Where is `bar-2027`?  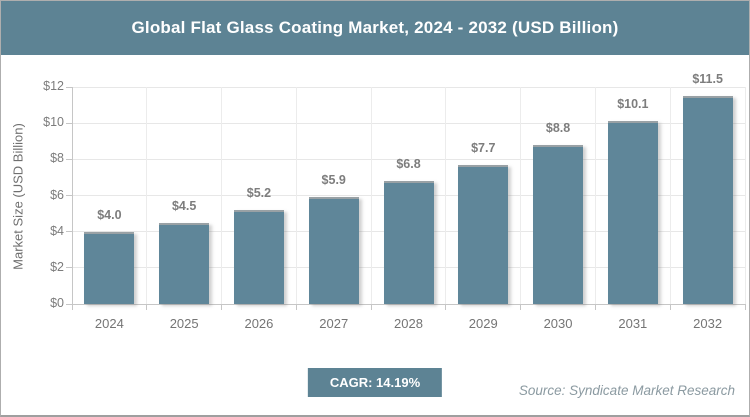
bar-2027 is located at coordinates (333, 250).